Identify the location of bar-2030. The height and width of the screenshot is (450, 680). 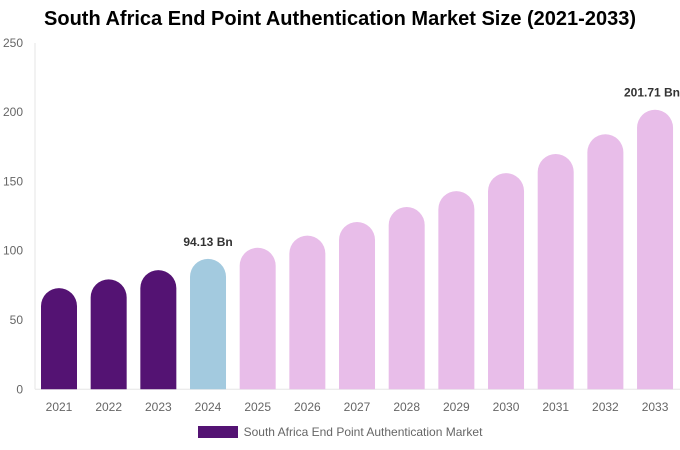
(506, 281).